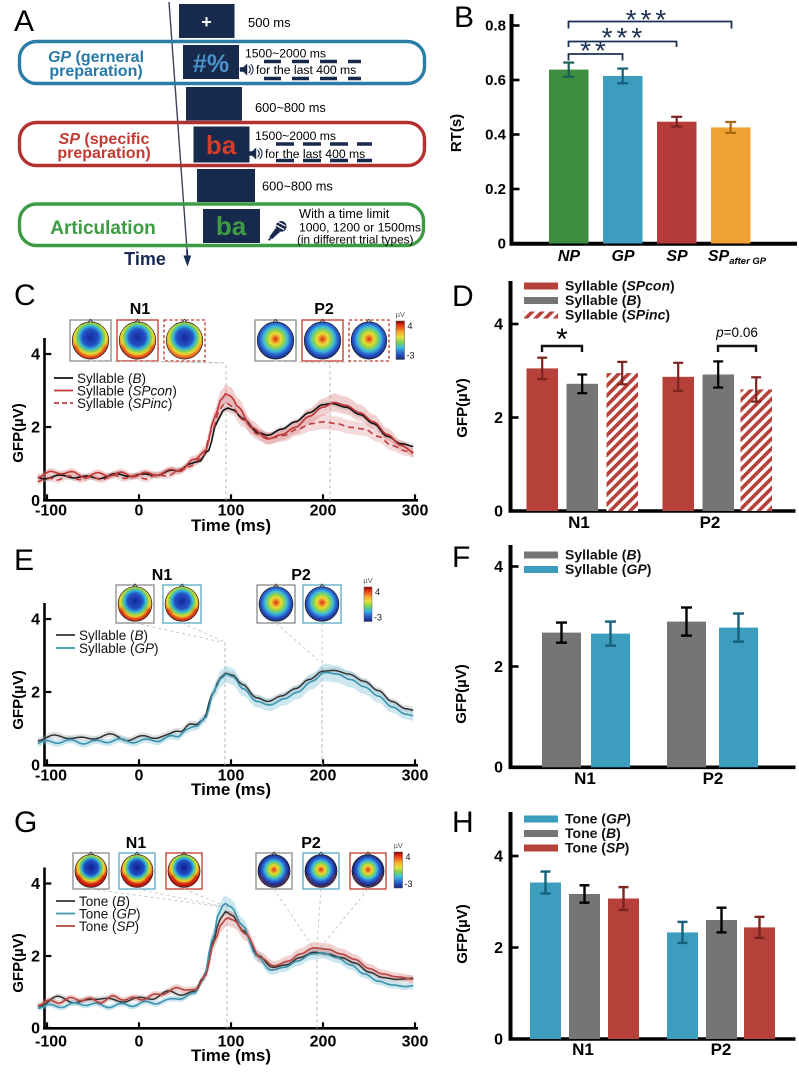  I want to click on svg-text: D, so click(463, 296).